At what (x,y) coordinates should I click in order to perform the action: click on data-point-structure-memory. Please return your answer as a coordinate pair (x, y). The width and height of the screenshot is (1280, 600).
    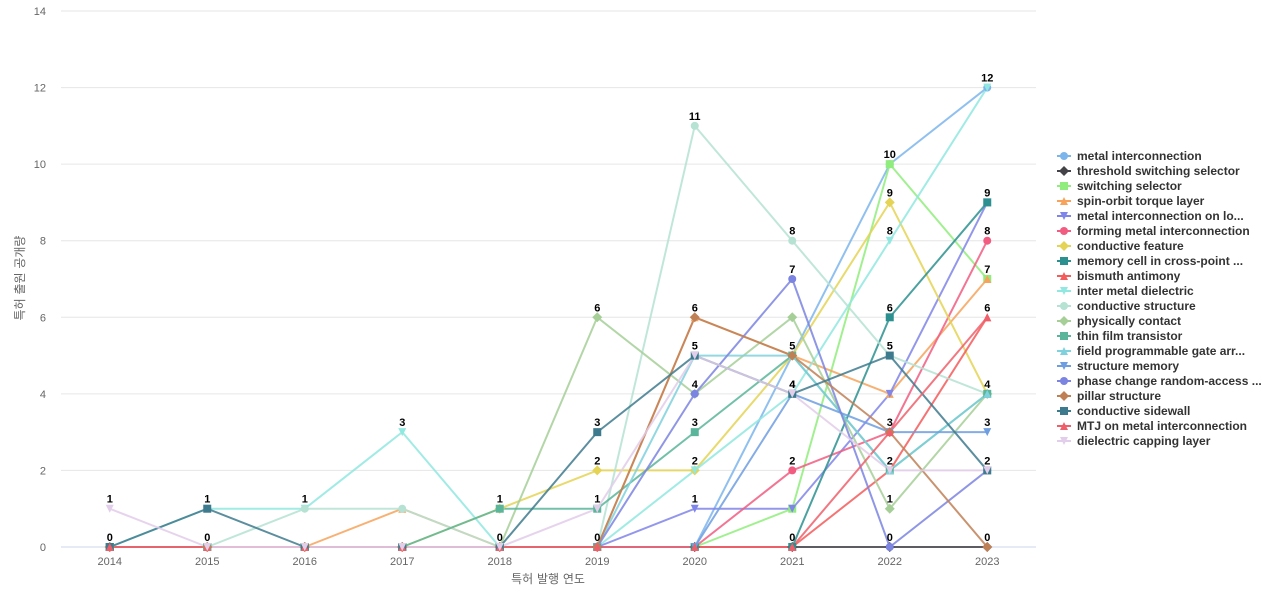
    Looking at the image, I should click on (987, 432).